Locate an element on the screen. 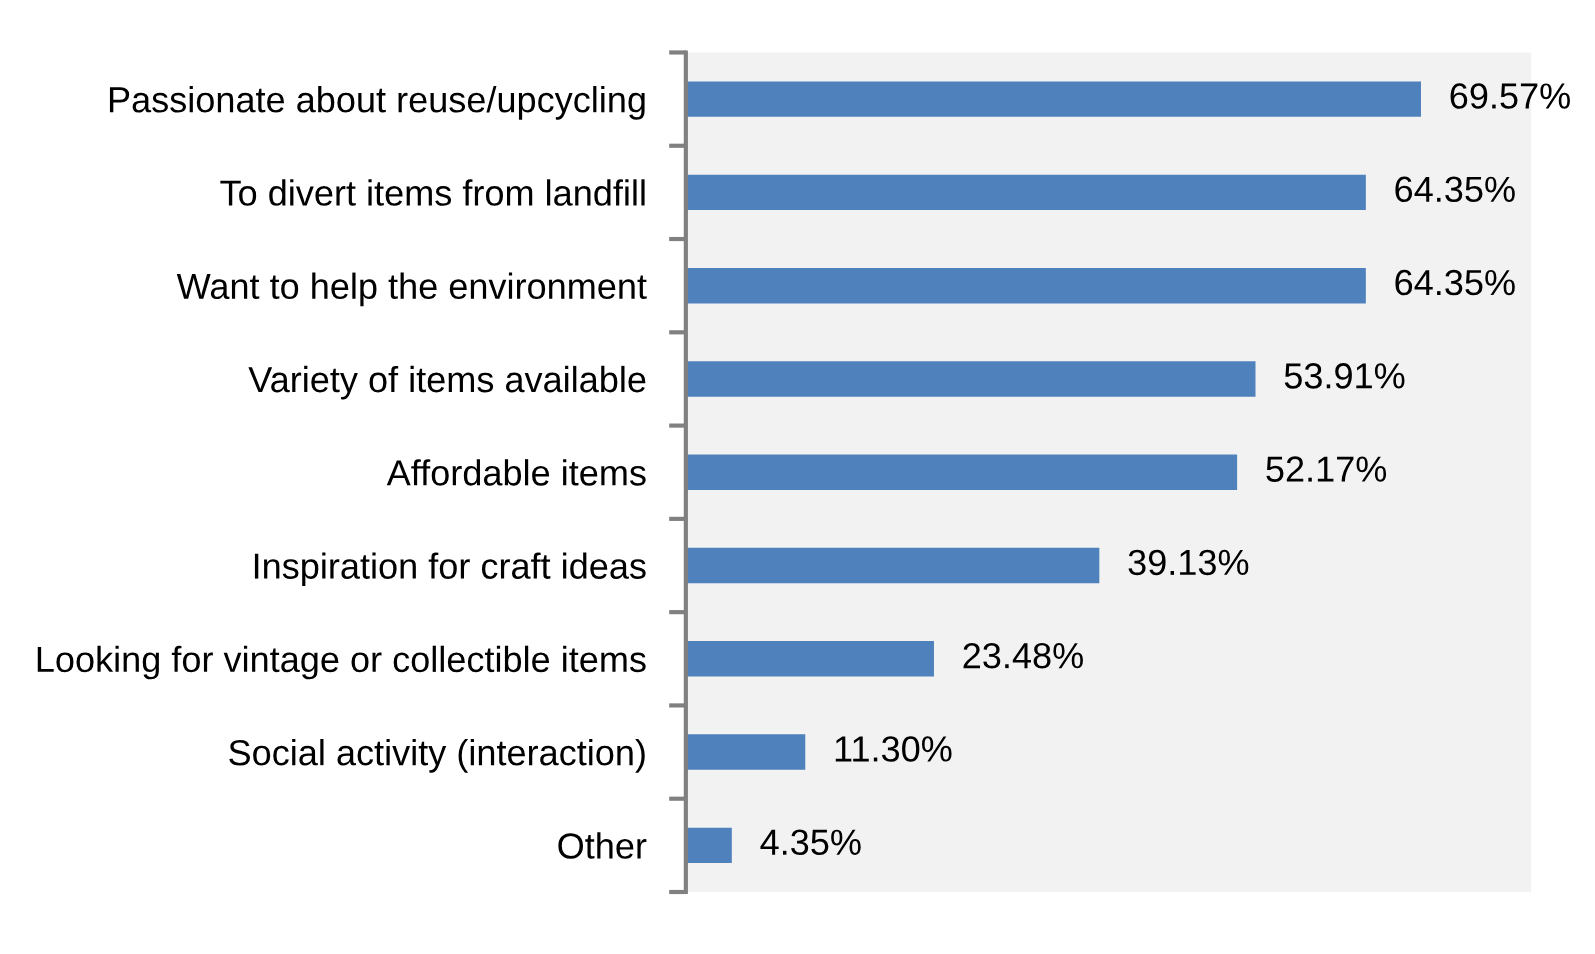  y-tick-label: Social activity (interaction) is located at coordinates (437, 755).